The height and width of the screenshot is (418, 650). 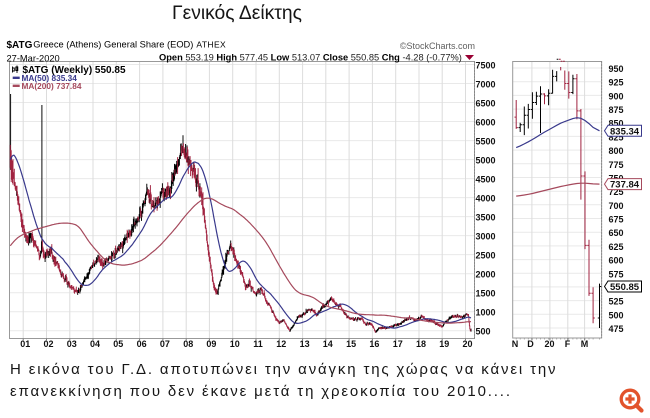 What do you see at coordinates (616, 151) in the screenshot?
I see `svg-text: 800` at bounding box center [616, 151].